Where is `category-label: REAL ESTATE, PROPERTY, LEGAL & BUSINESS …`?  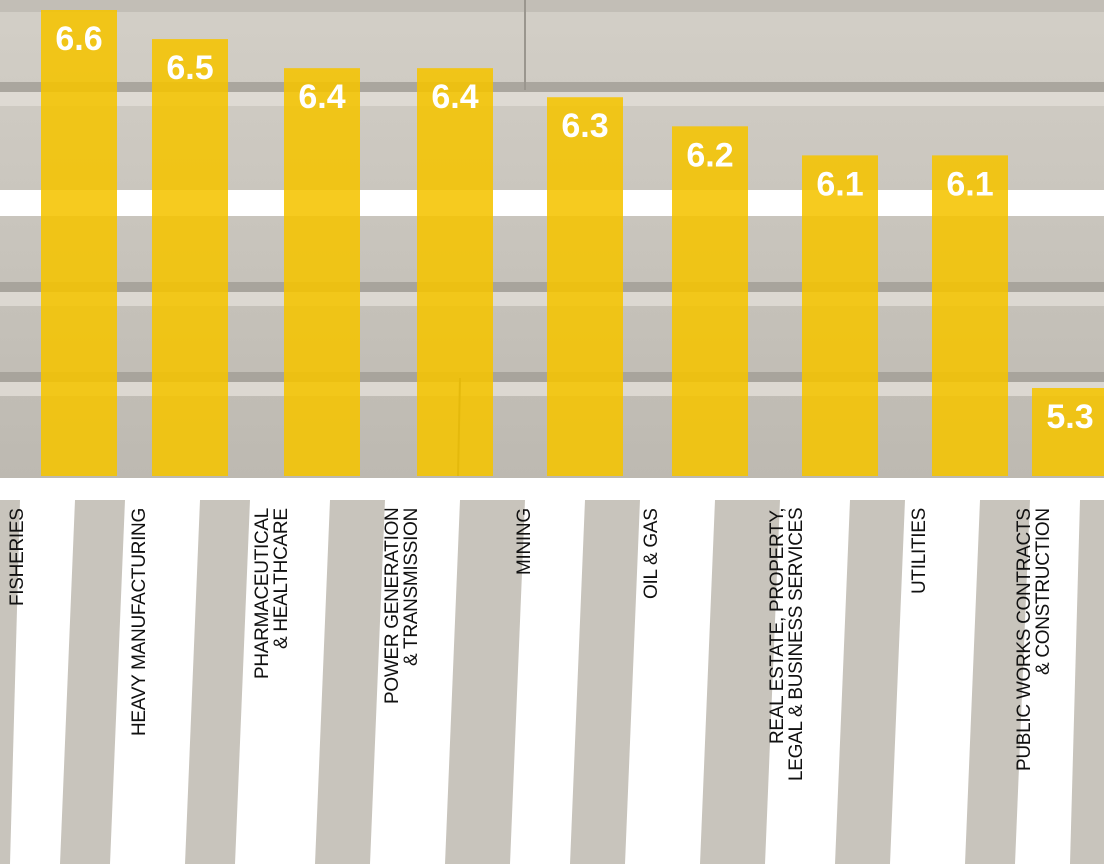
category-label: REAL ESTATE, PROPERTY, LEGAL & BUSINESS … is located at coordinates (787, 645).